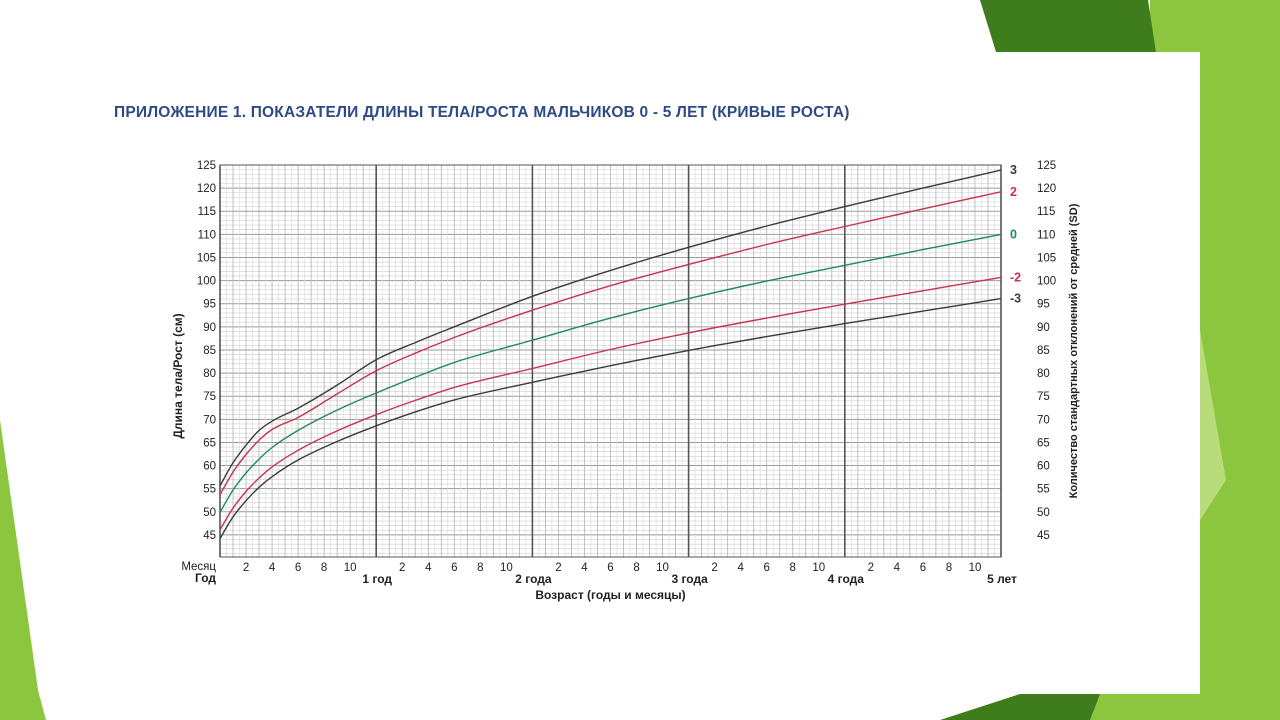 This screenshot has width=1280, height=720. What do you see at coordinates (1046, 258) in the screenshot?
I see `y-tick-label-right: 105` at bounding box center [1046, 258].